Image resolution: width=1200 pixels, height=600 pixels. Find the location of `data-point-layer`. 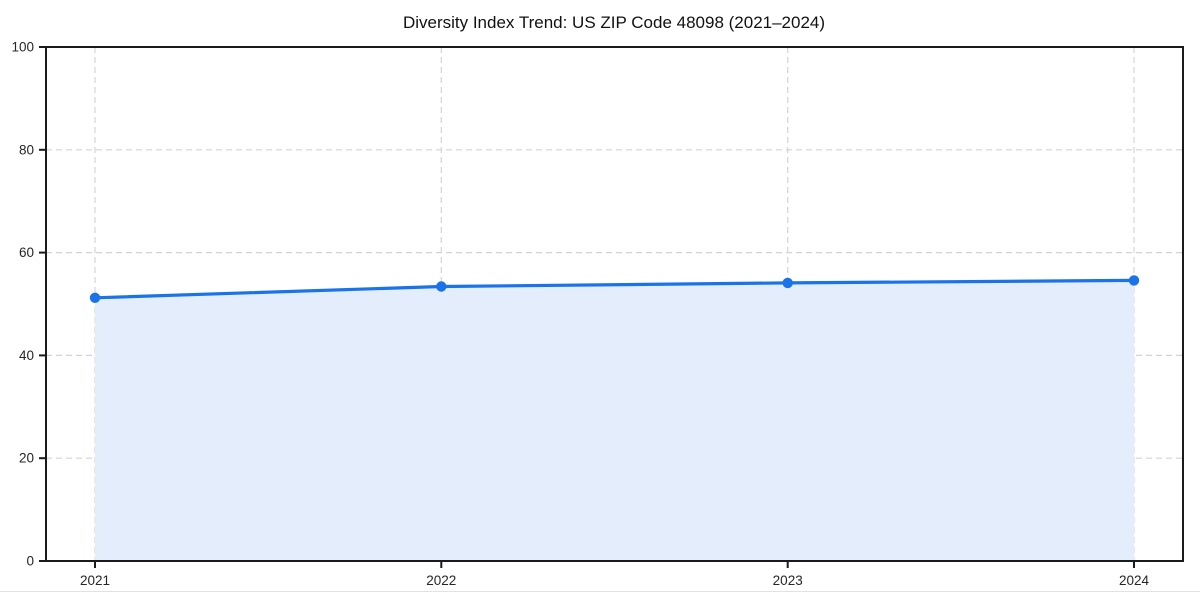

data-point-layer is located at coordinates (614, 289).